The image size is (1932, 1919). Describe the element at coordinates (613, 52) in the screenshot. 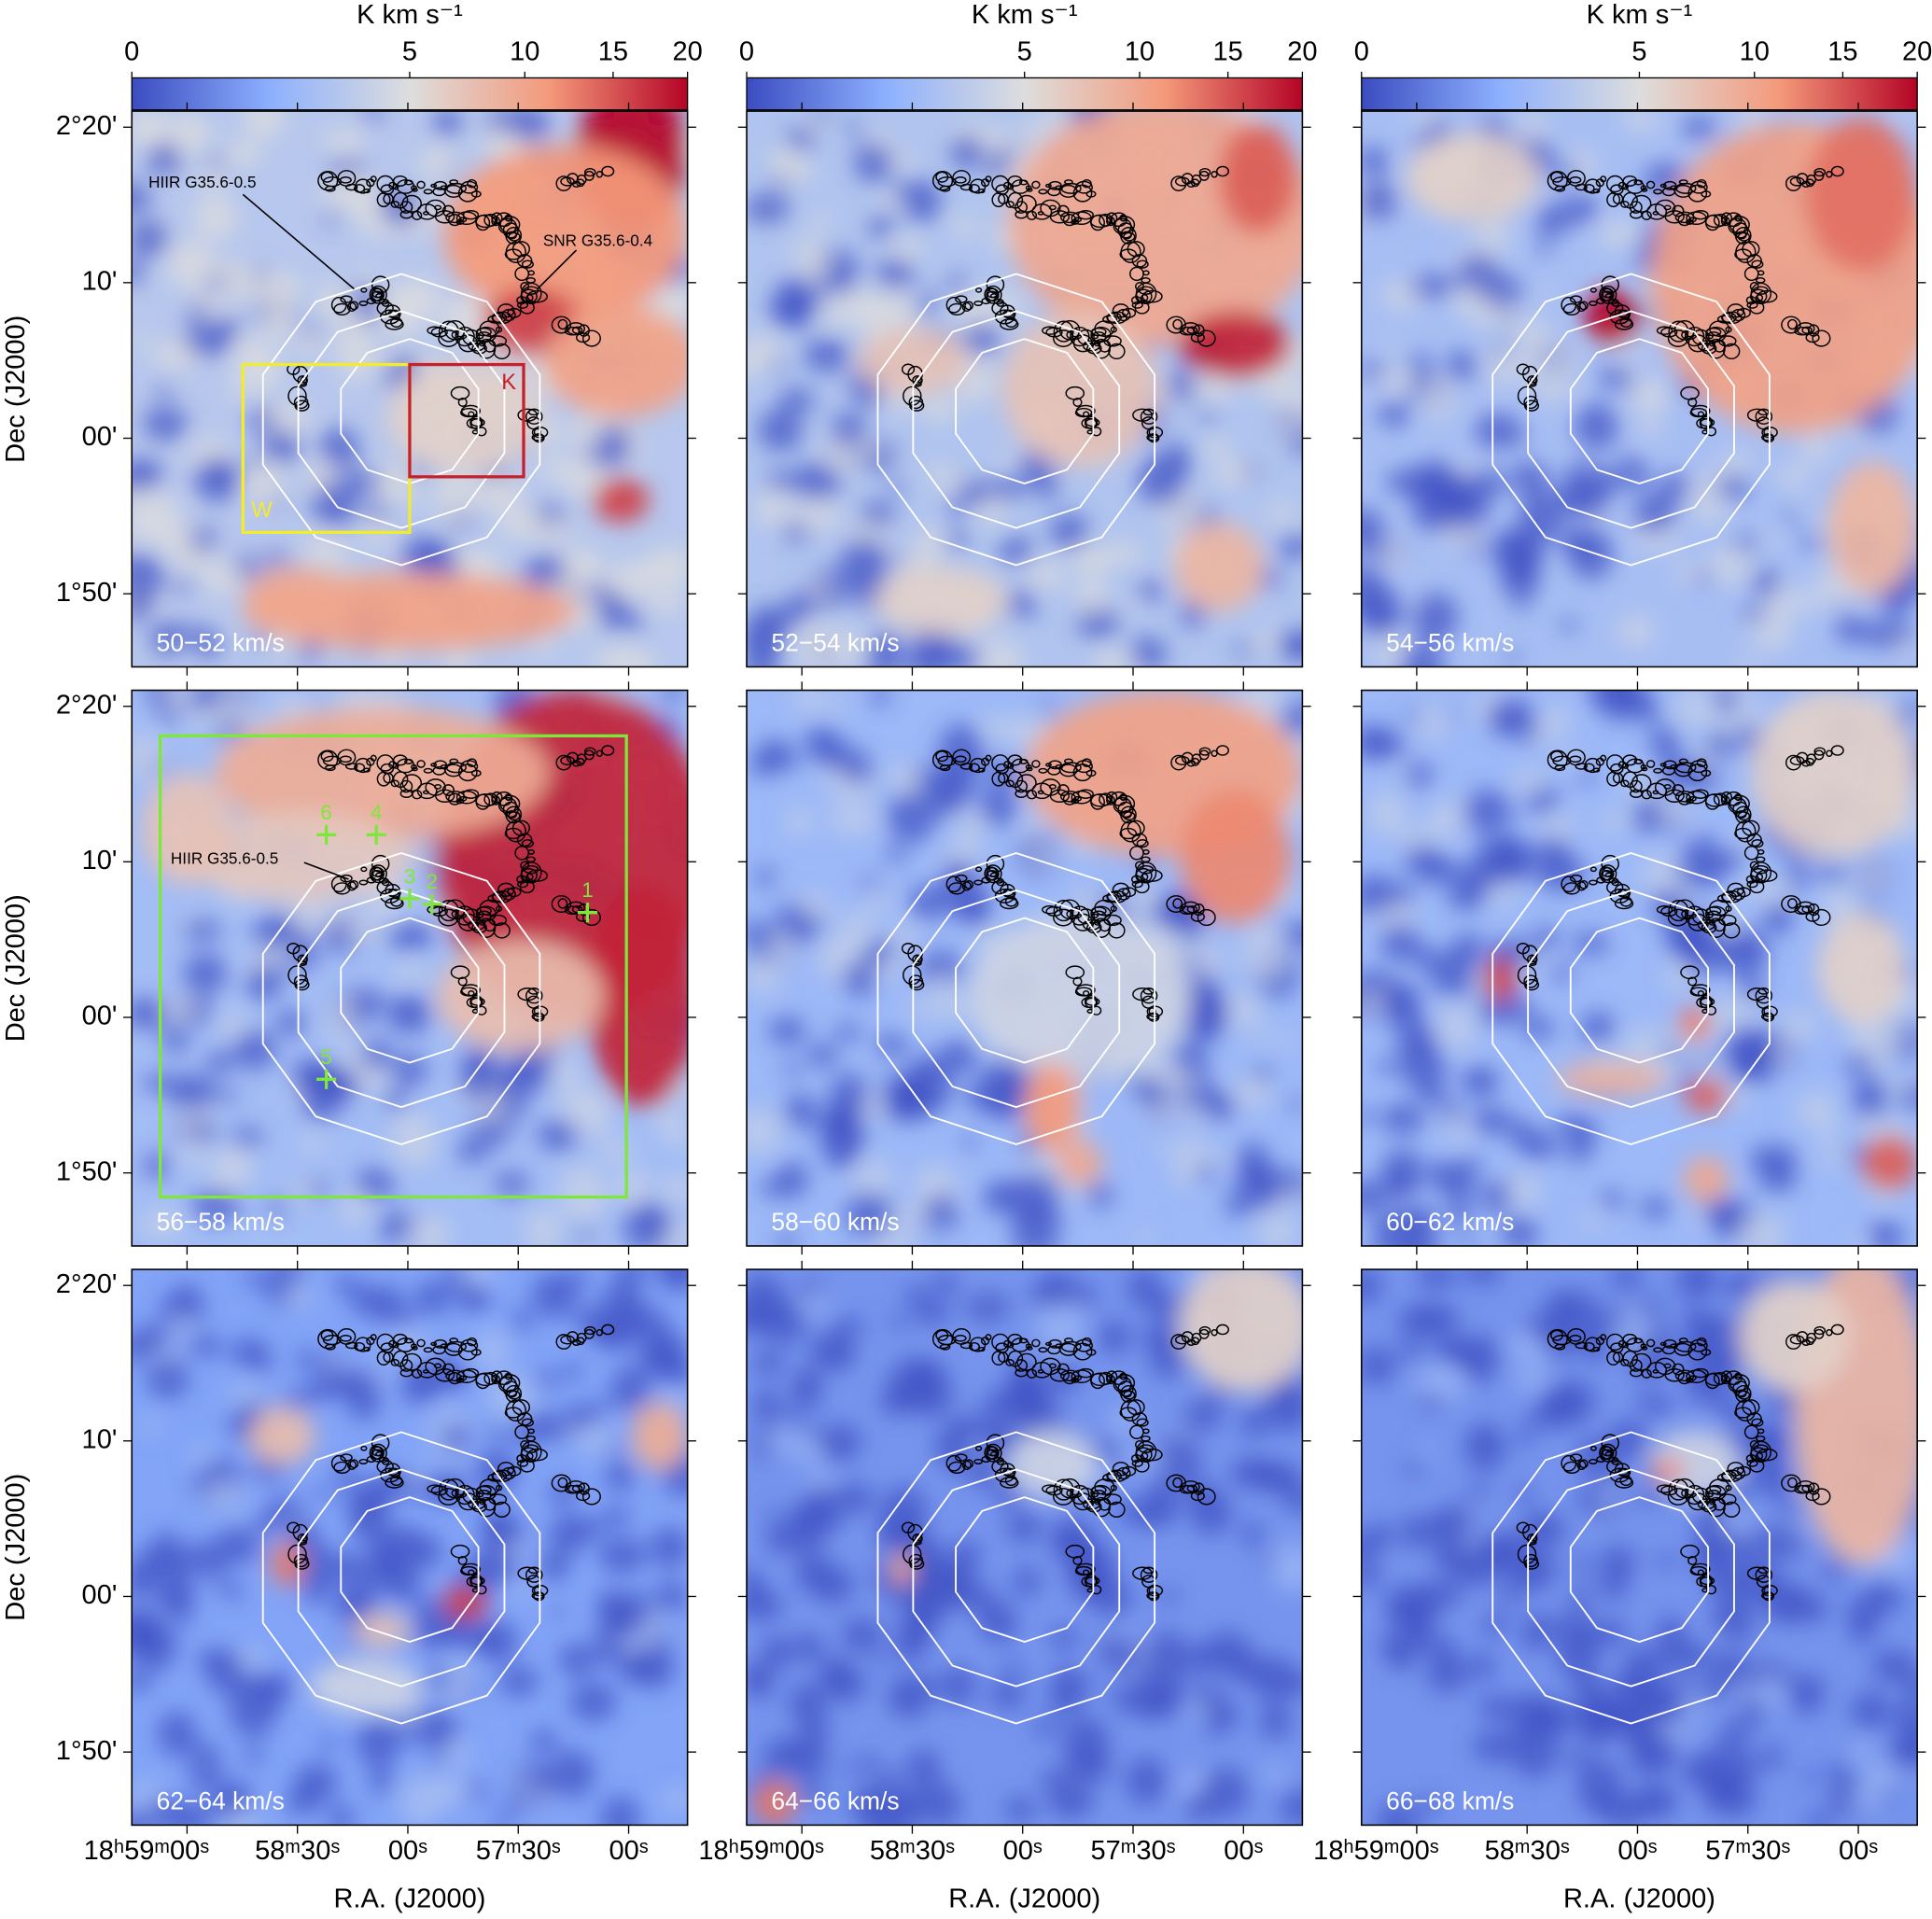

I see `colorbar-tick-label: 15` at that location.